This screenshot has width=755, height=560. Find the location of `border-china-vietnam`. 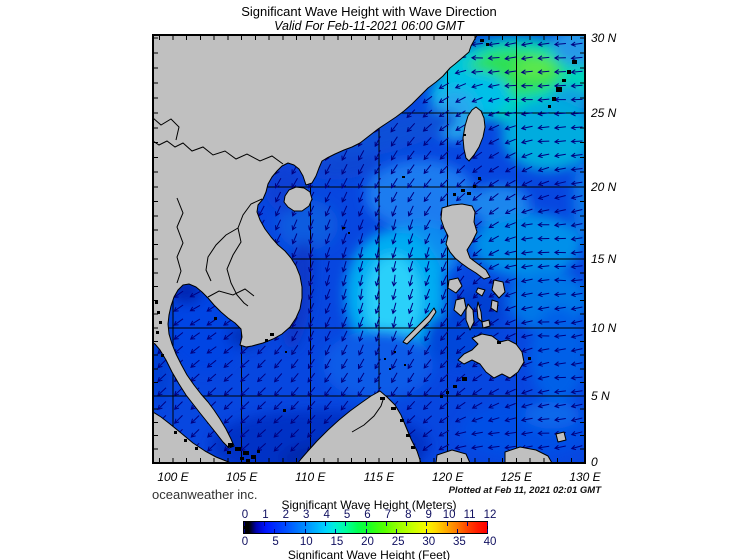

border-china-vietnam is located at coordinates (218, 152).